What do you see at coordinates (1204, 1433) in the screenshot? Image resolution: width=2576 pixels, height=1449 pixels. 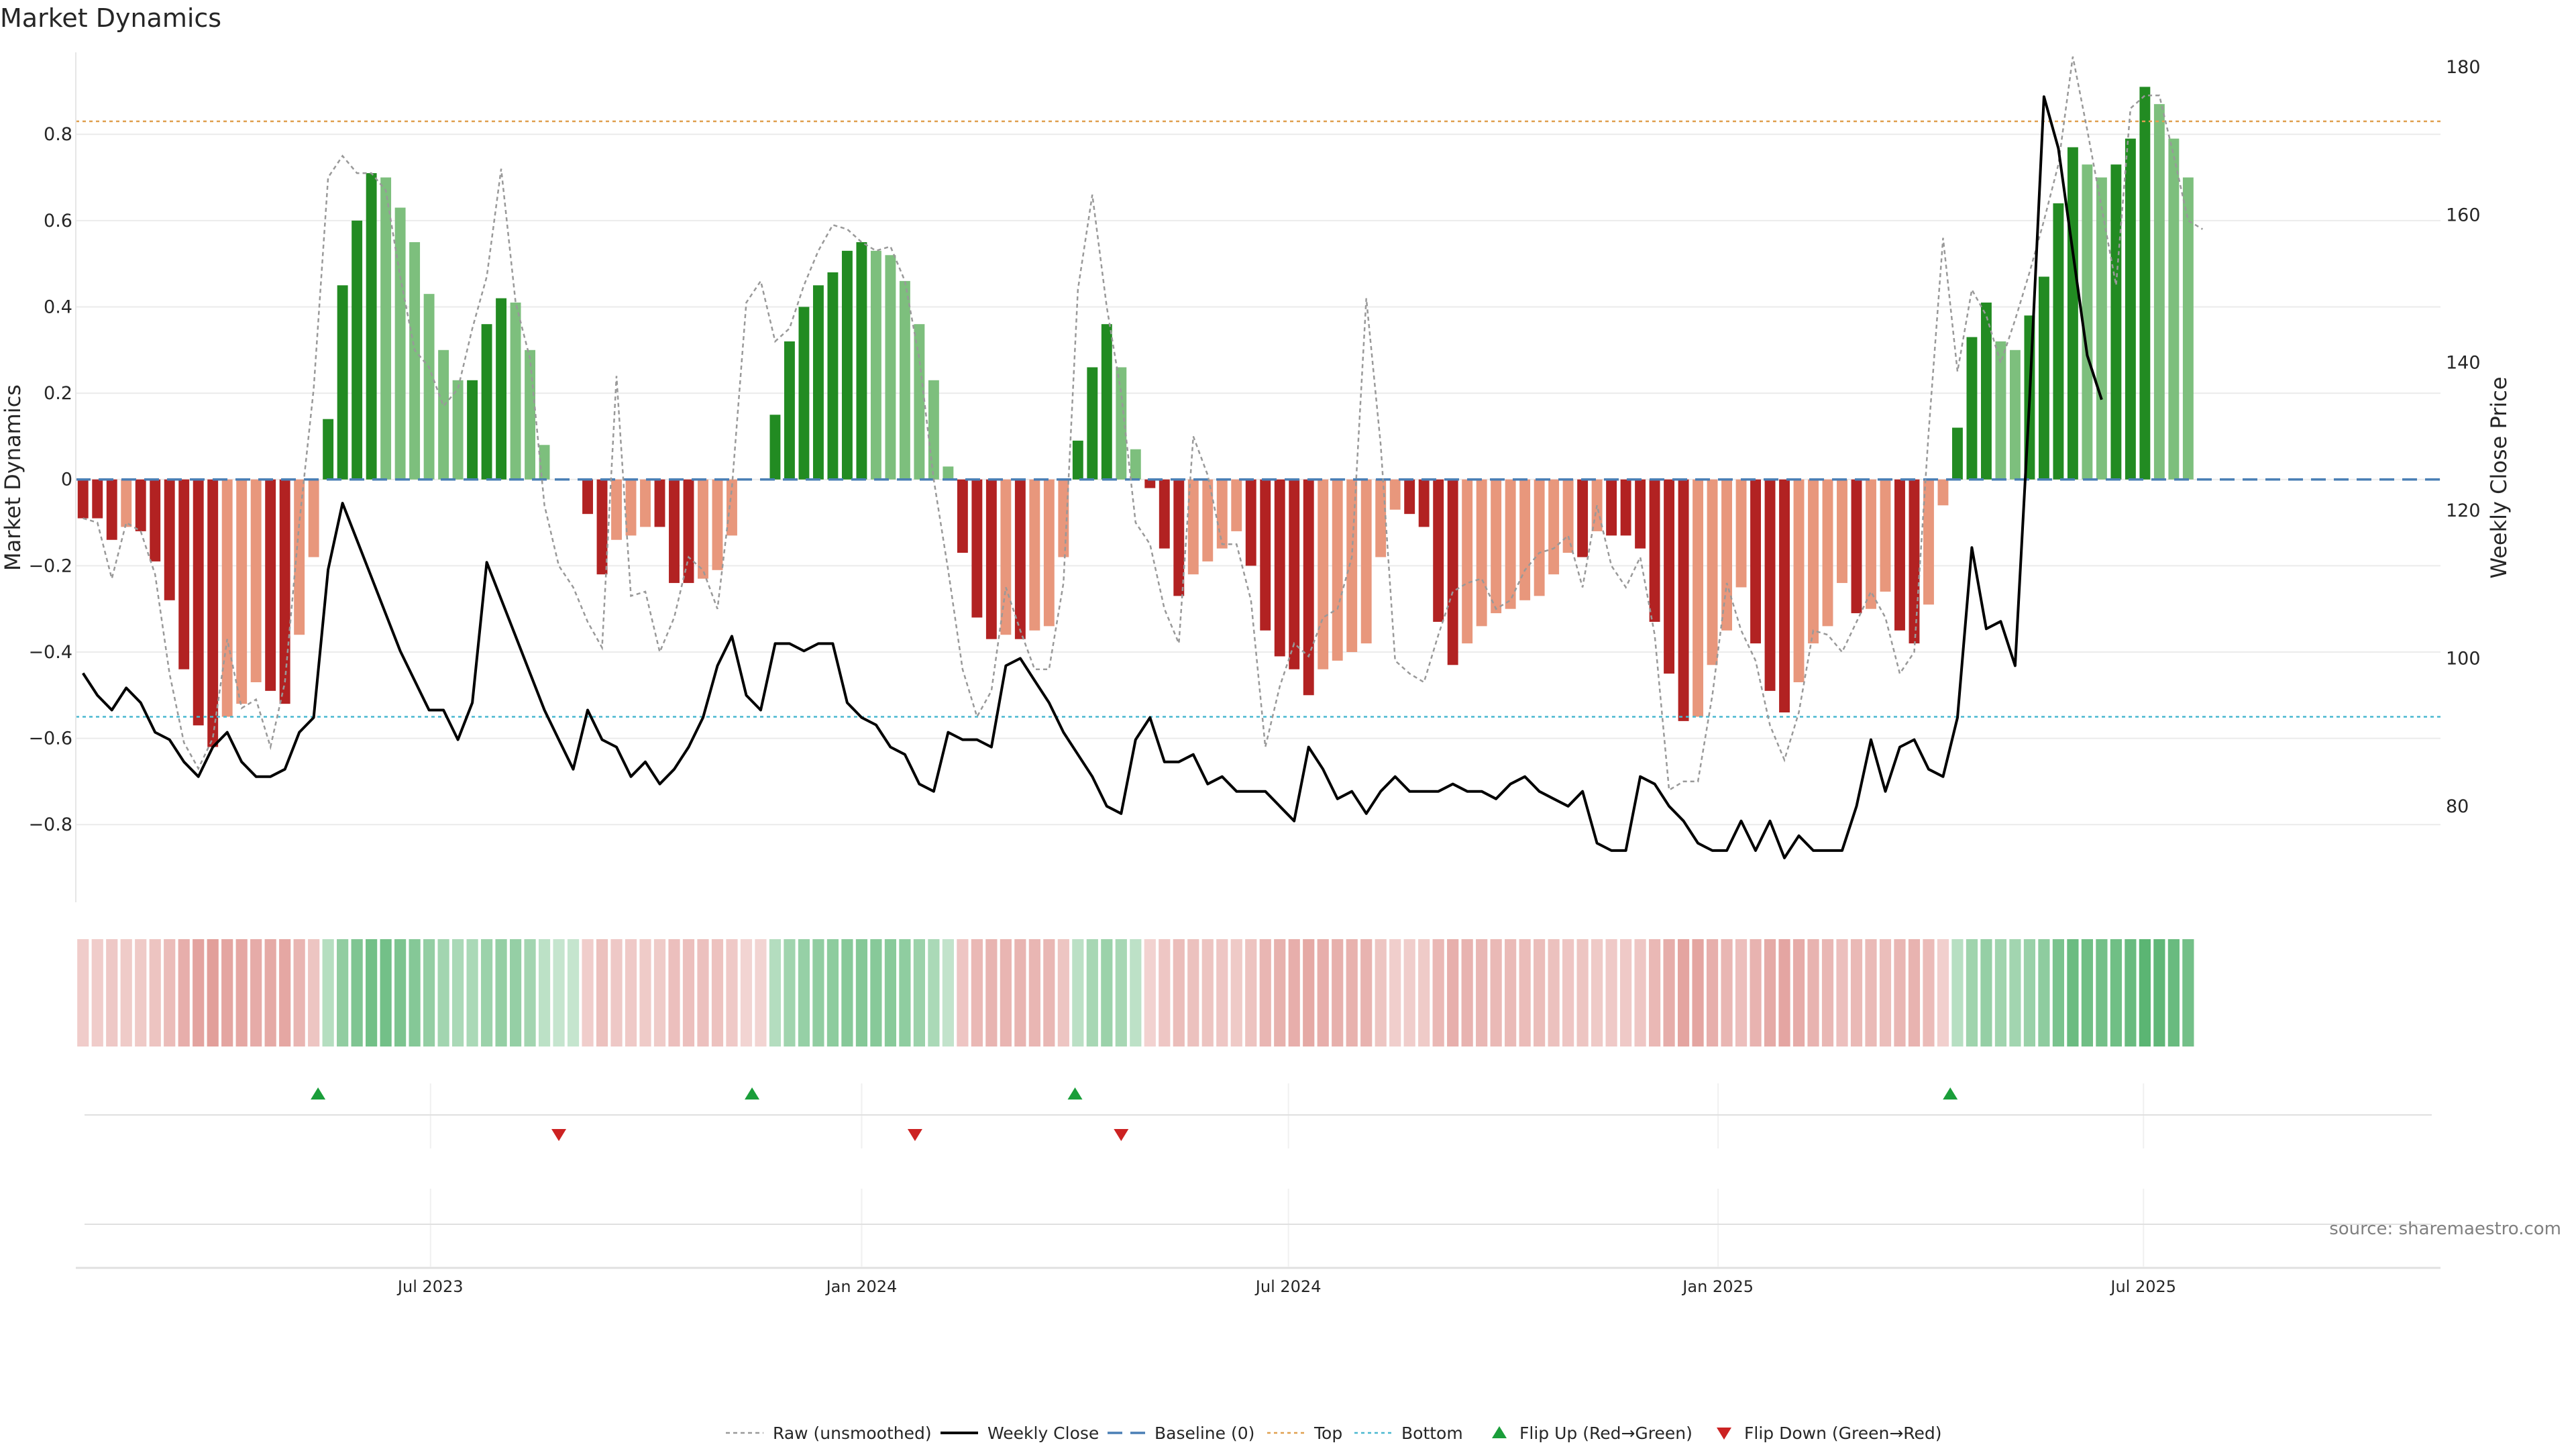 I see `legend-label-2: Baseline (0)` at bounding box center [1204, 1433].